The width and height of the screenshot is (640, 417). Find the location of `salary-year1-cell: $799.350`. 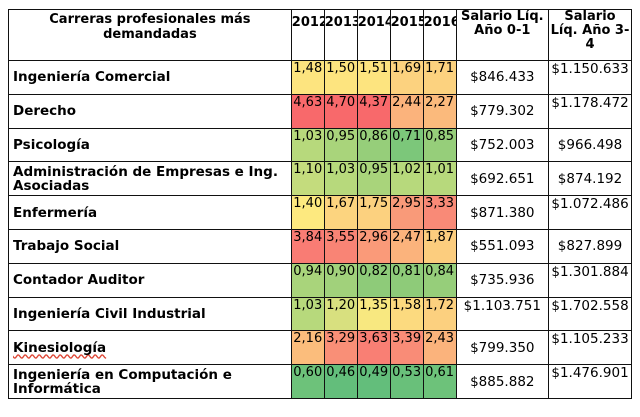

salary-year1-cell: $799.350 is located at coordinates (502, 348).